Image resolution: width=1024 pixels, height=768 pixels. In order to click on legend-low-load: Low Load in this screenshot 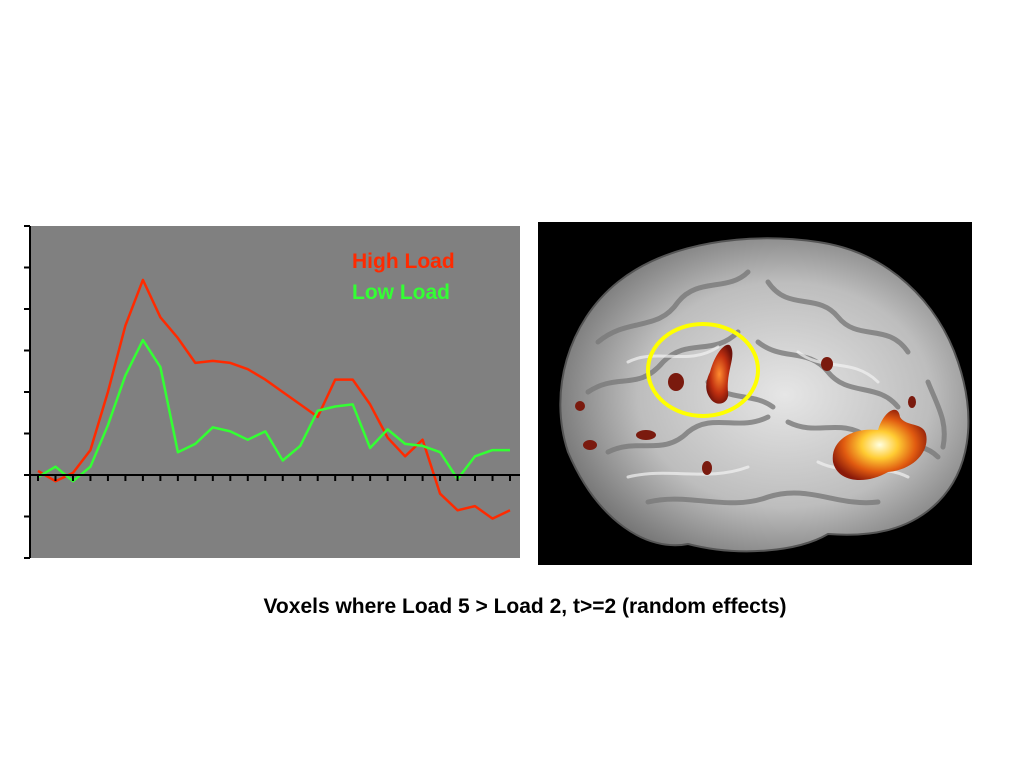, I will do `click(401, 292)`.